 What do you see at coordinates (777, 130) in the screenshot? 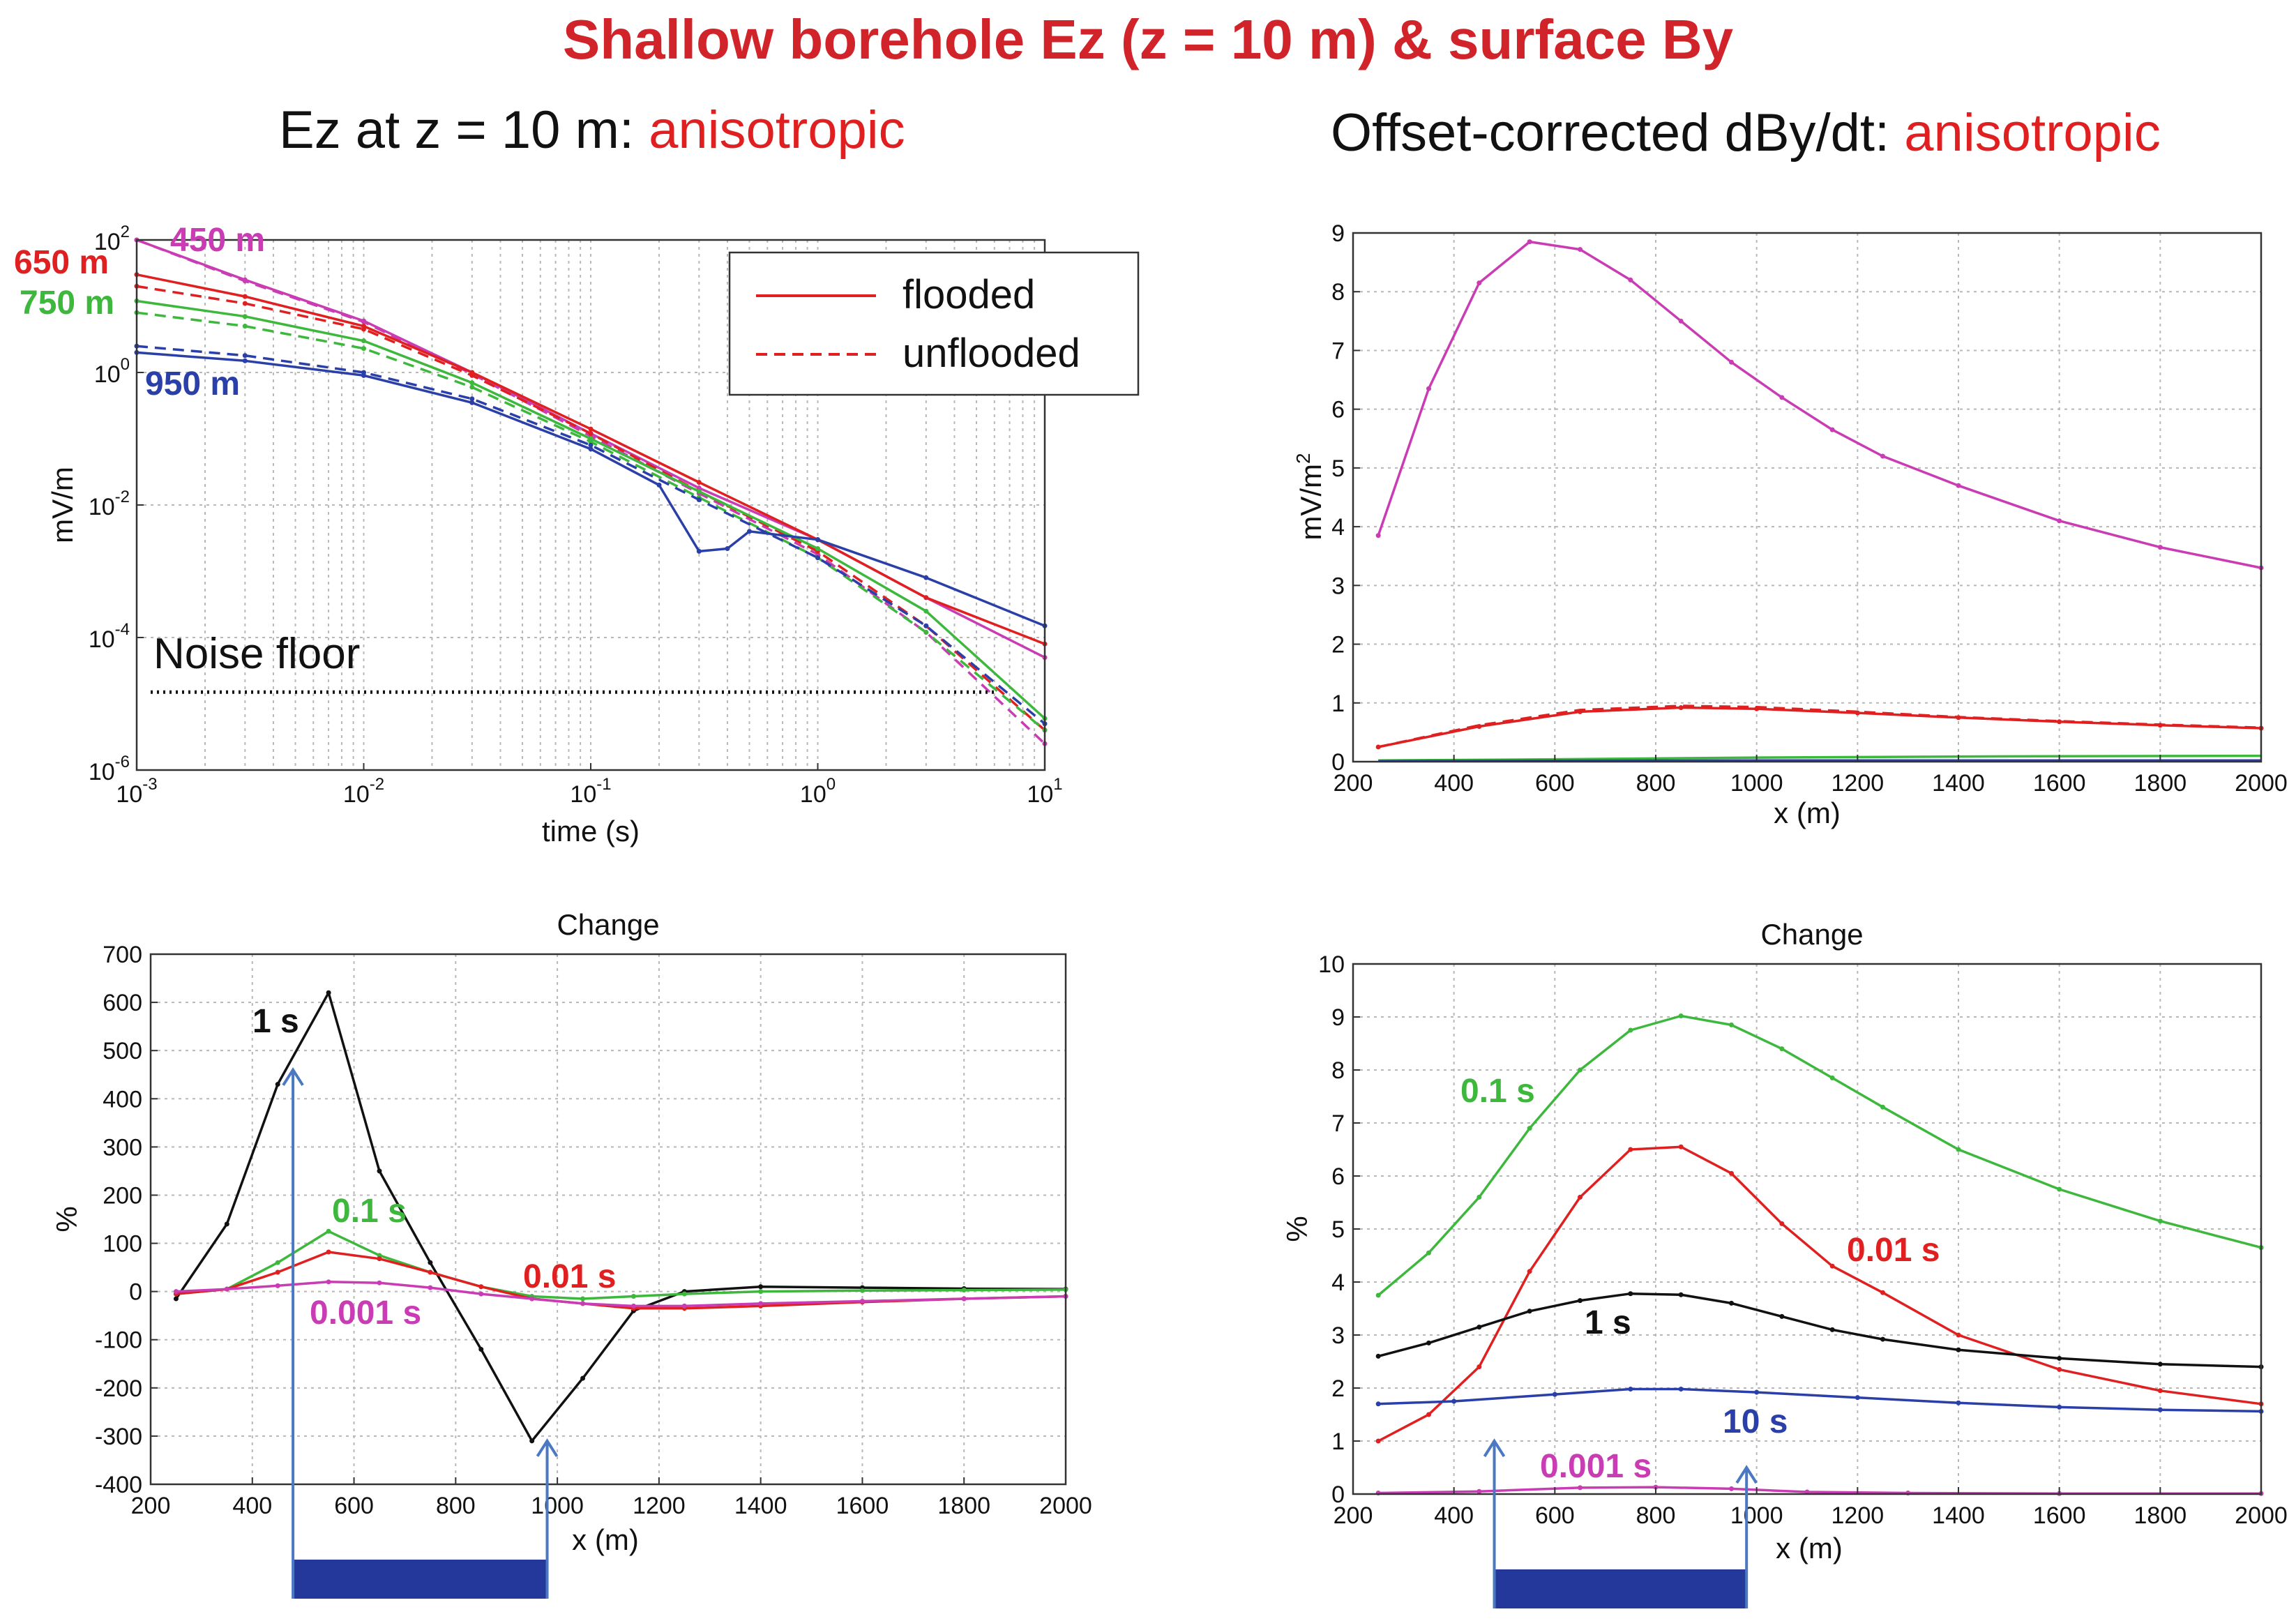
I see `left-subtitle-highlight: anisotropic` at bounding box center [777, 130].